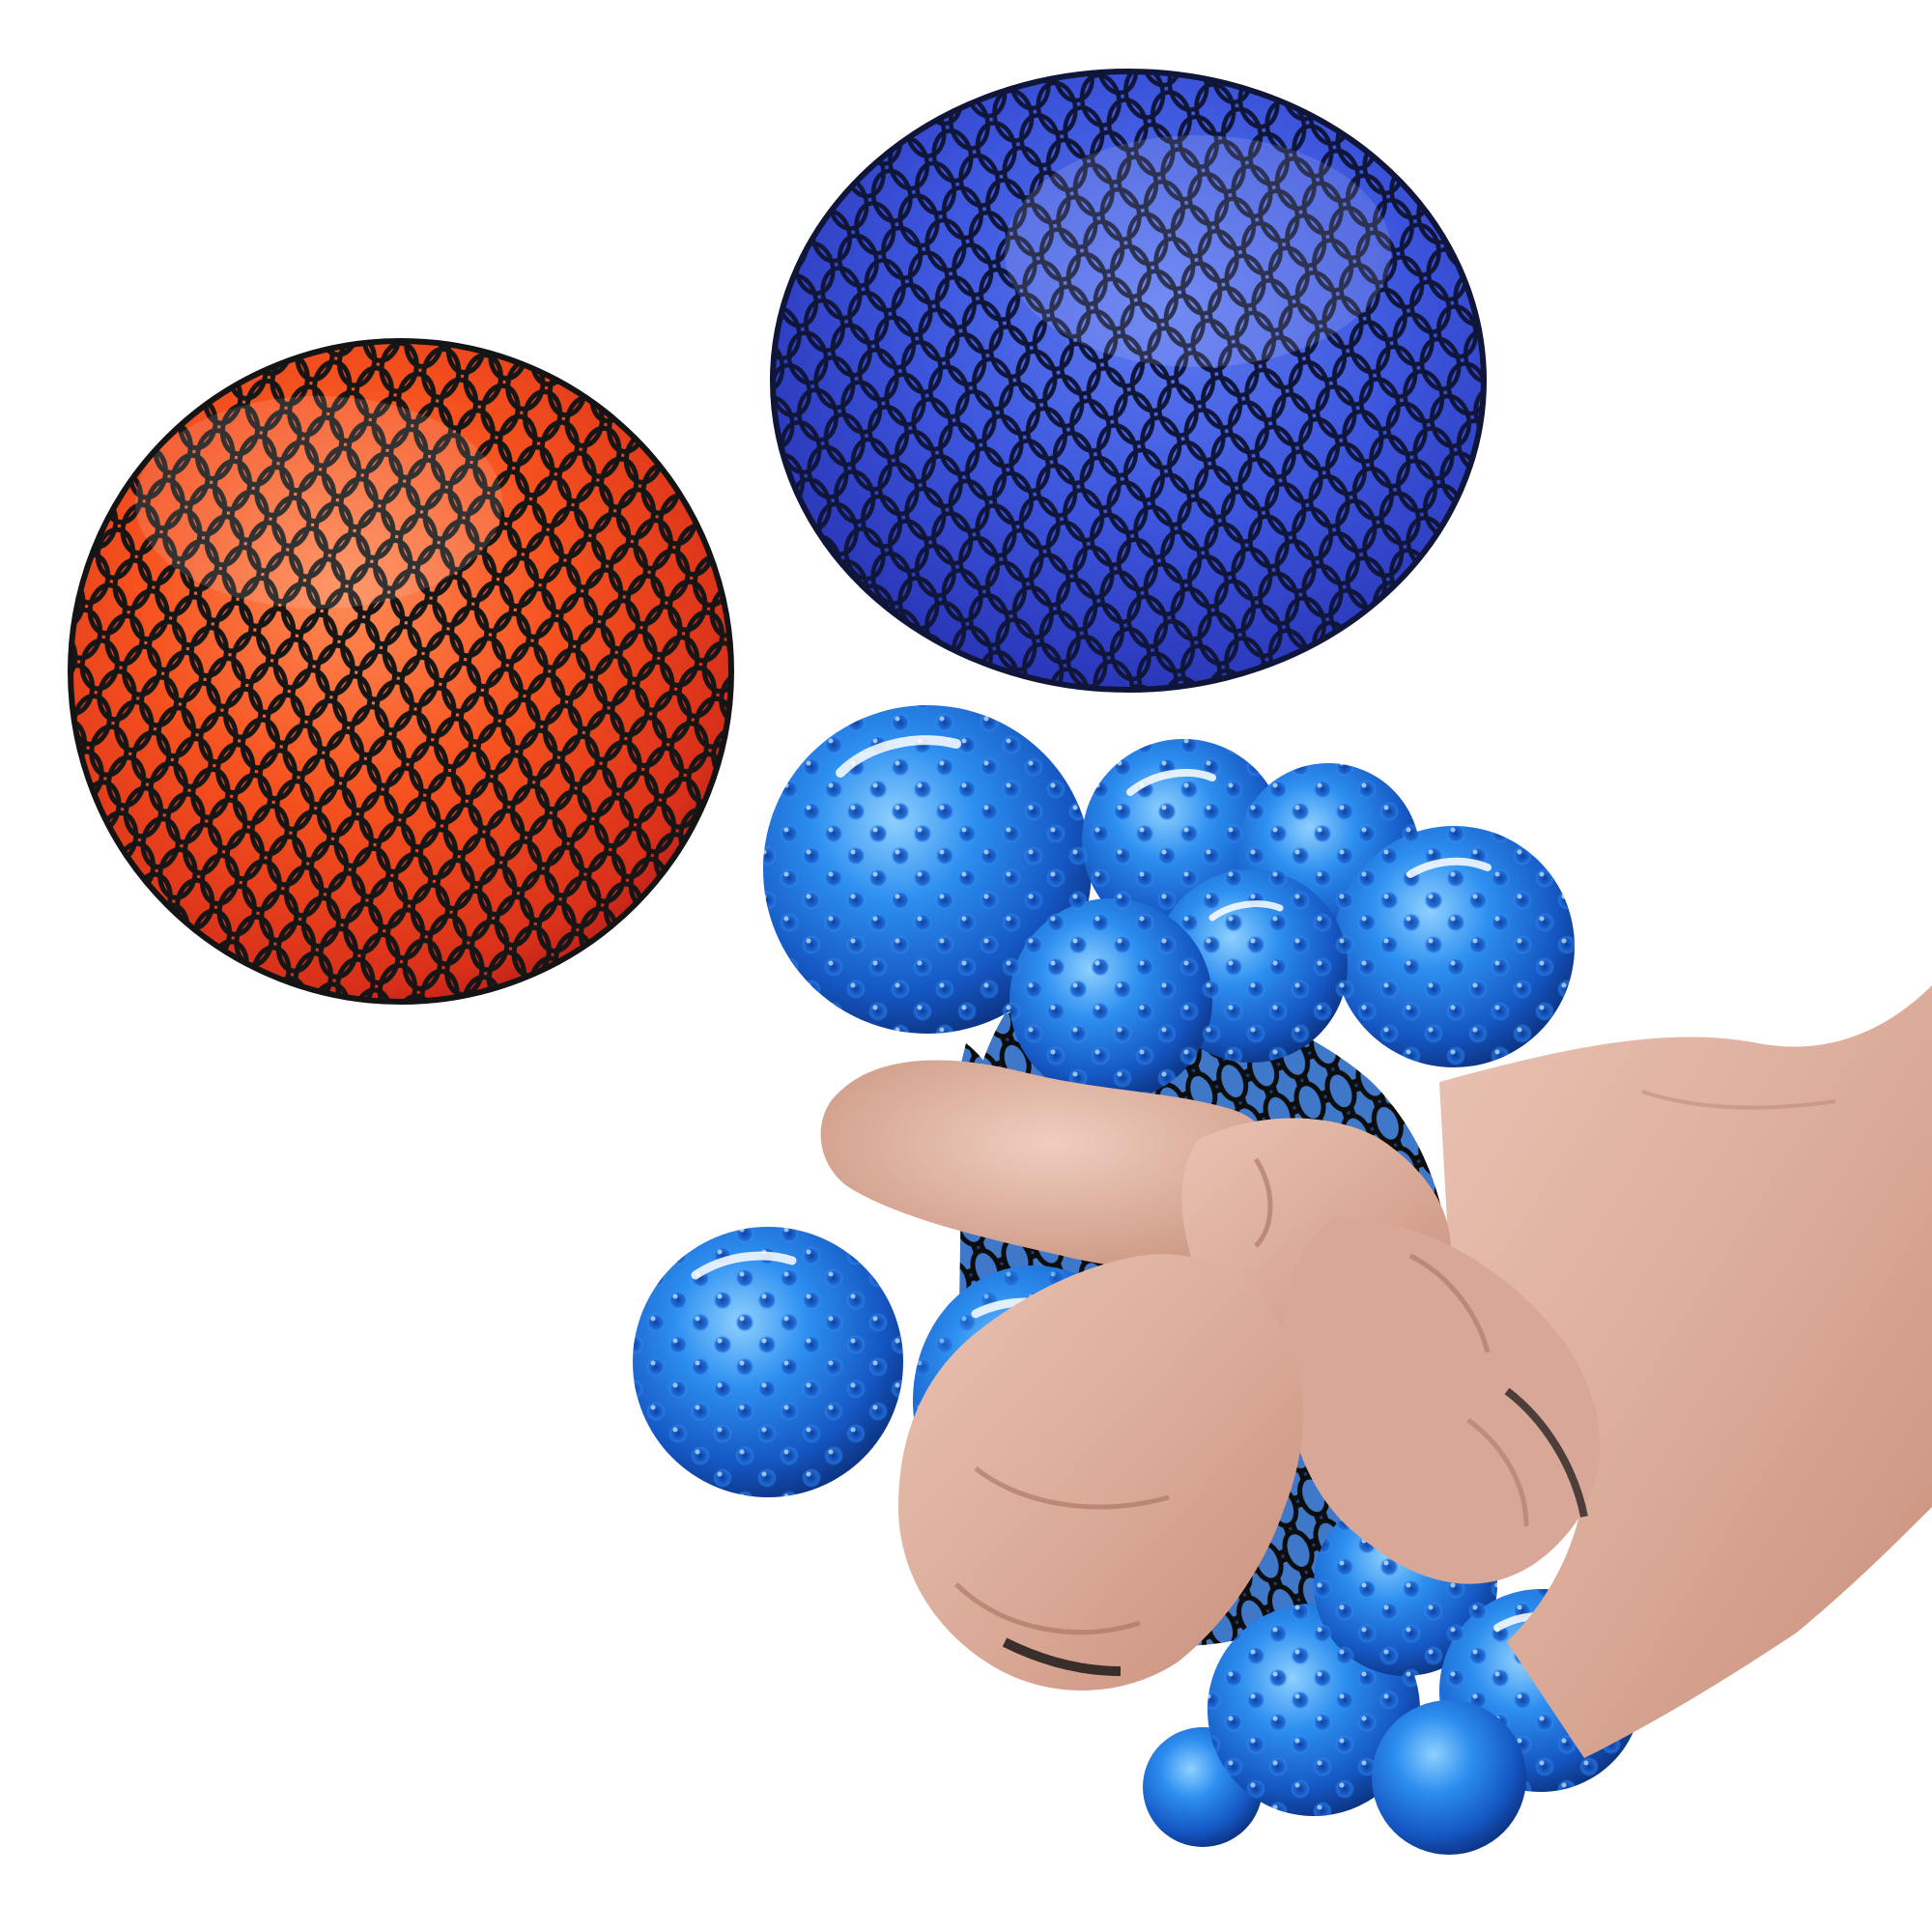 The width and height of the screenshot is (1932, 1932). I want to click on index-finger, so click(1051, 1164).